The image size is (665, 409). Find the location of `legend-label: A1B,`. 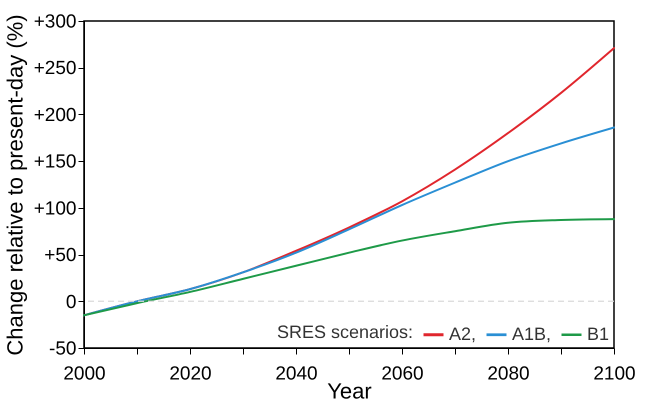

legend-label: A1B, is located at coordinates (532, 334).